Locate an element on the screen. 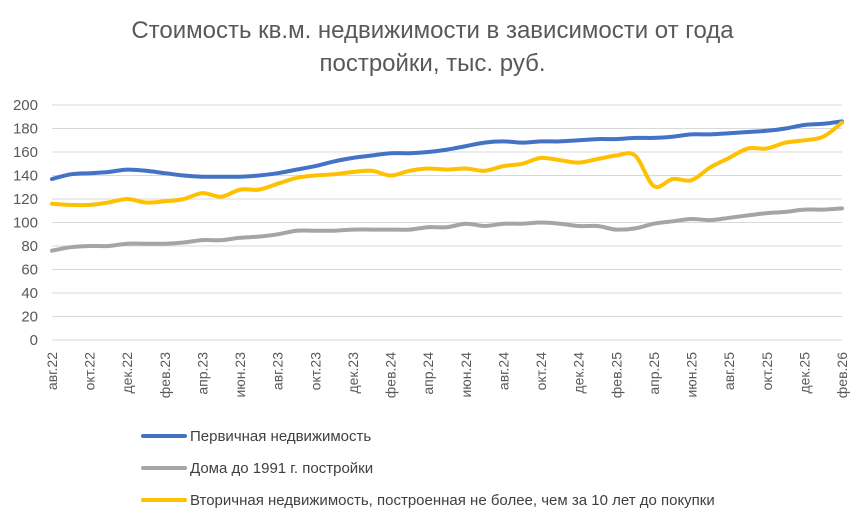 The image size is (865, 526). x-tick-label: фев.24 is located at coordinates (391, 375).